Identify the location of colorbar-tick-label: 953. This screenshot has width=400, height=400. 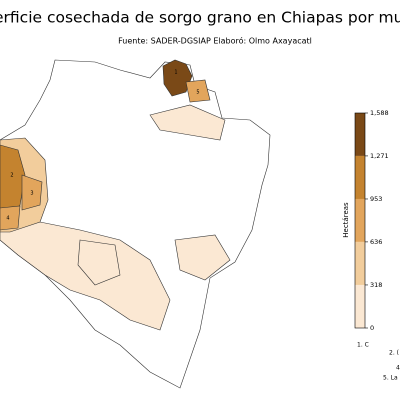
(376, 199).